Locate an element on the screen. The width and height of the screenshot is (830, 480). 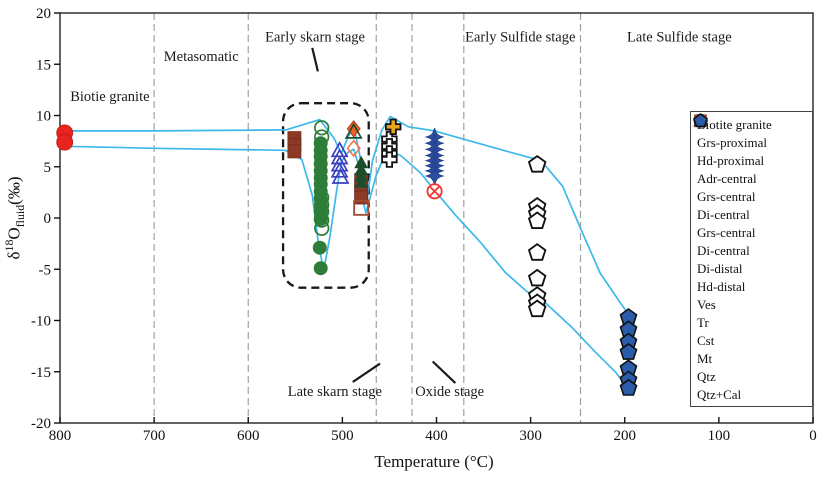
legend-label: Di-distal is located at coordinates (720, 268).